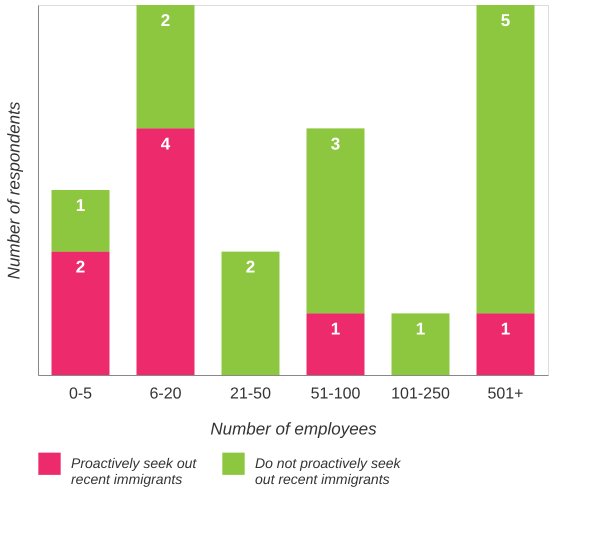 This screenshot has height=555, width=589. What do you see at coordinates (335, 144) in the screenshot?
I see `data-label: 3` at bounding box center [335, 144].